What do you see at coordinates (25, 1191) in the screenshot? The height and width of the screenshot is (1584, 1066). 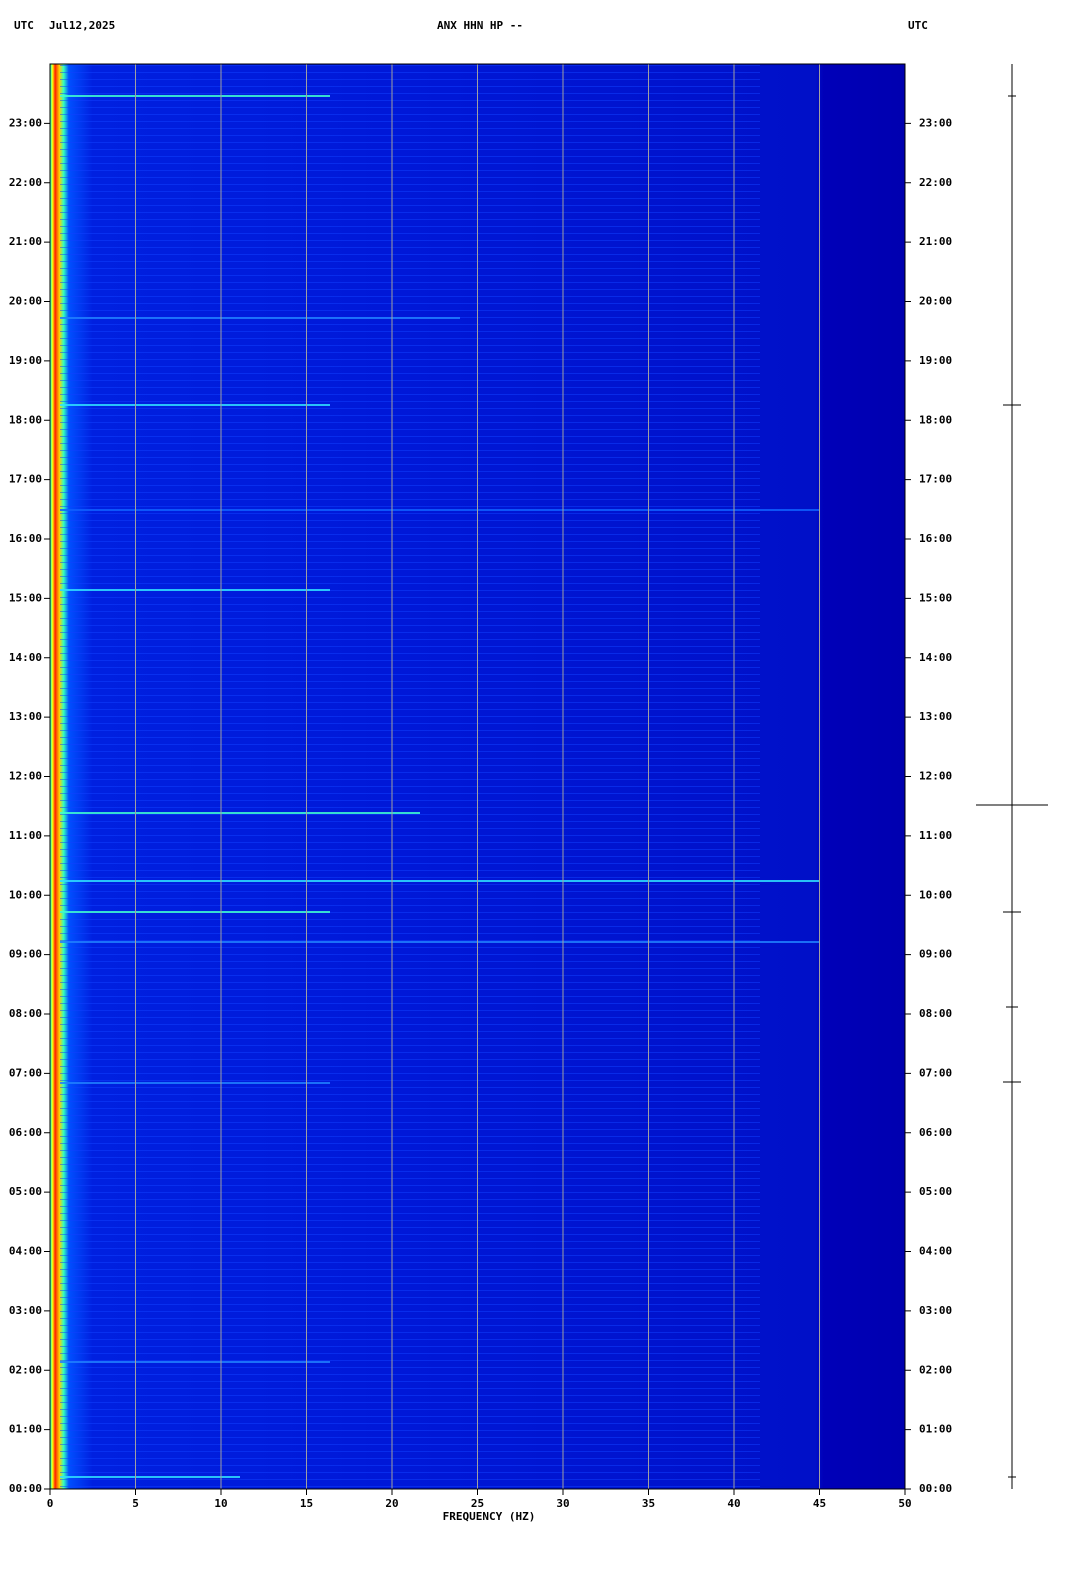 I see `y-tick-label: 05:00` at bounding box center [25, 1191].